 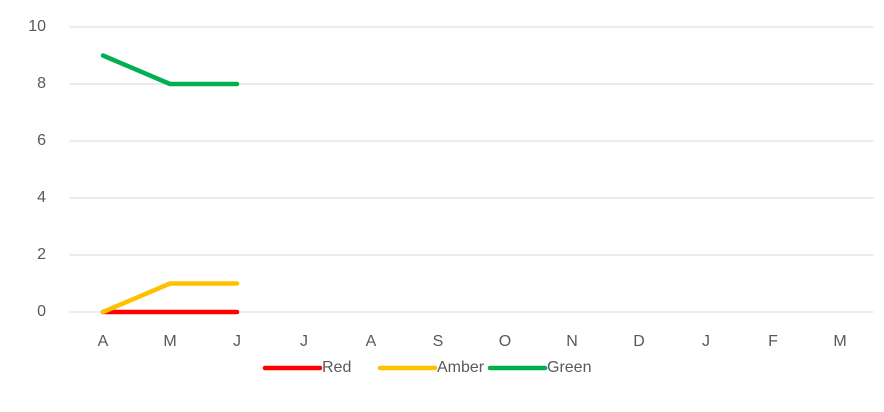 I want to click on x-tick-label: F, so click(x=773, y=341).